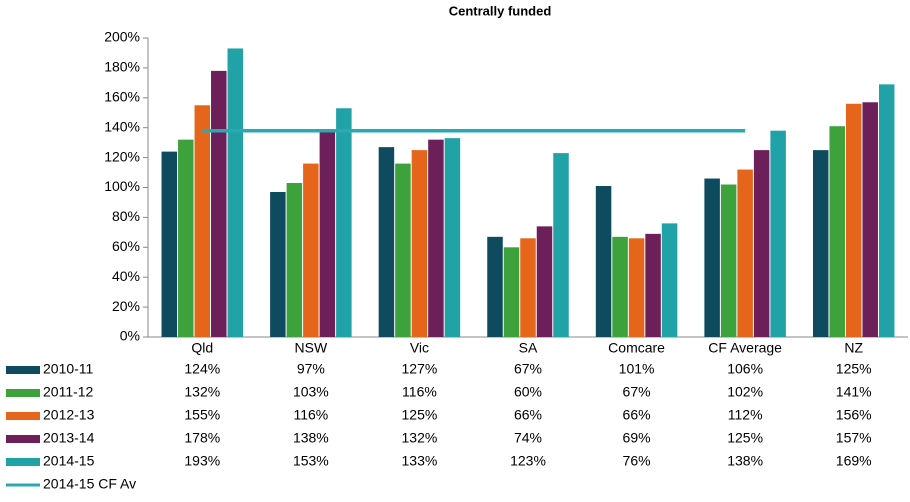  I want to click on x-tick-label: NZ, so click(853, 348).